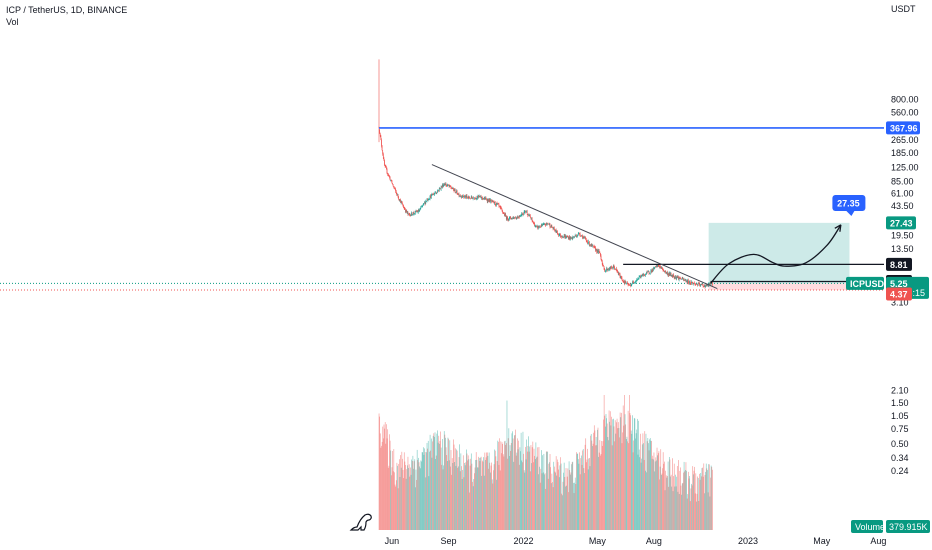 This screenshot has height=550, width=932. I want to click on projection-path, so click(776, 254).